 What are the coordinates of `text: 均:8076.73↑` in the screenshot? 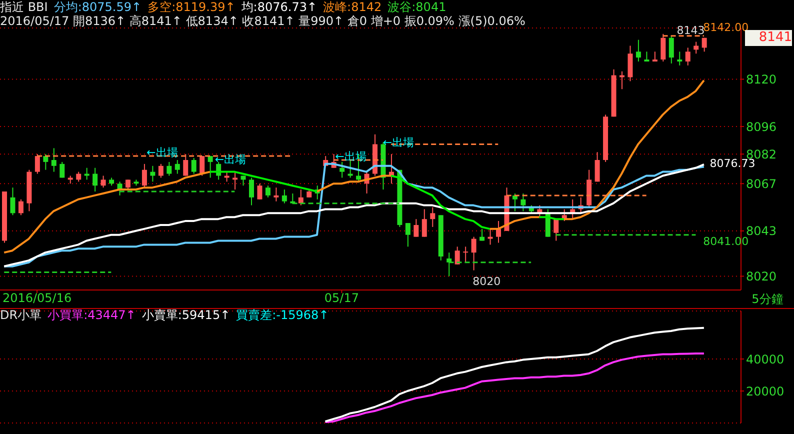 It's located at (279, 7).